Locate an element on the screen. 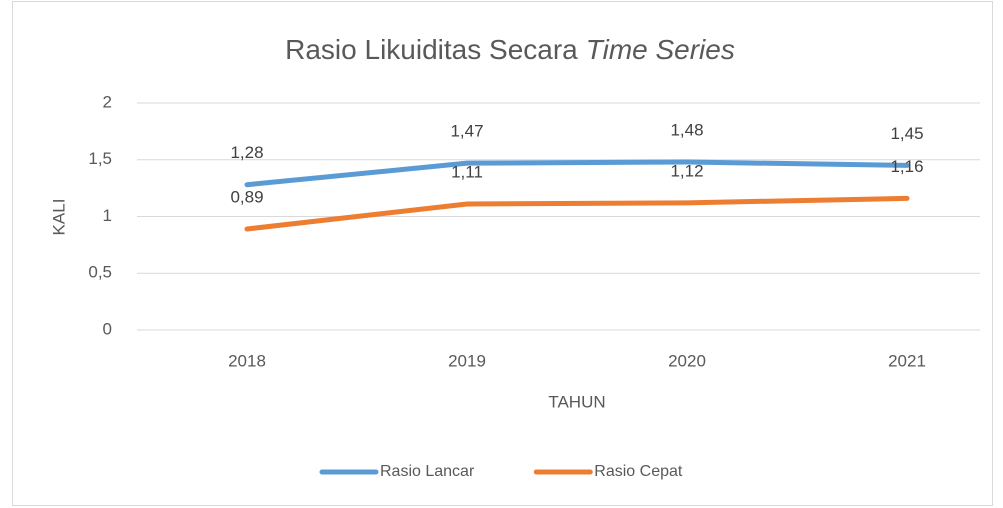  x-axis-label: TAHUN is located at coordinates (576, 401).